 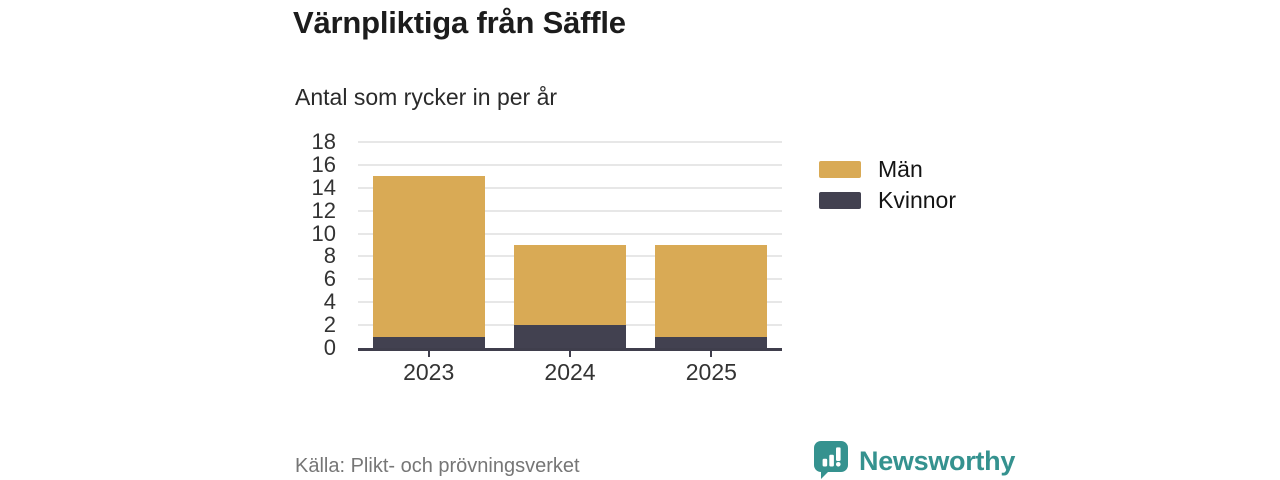 I want to click on y-tick-label-2: 2, so click(x=329, y=325).